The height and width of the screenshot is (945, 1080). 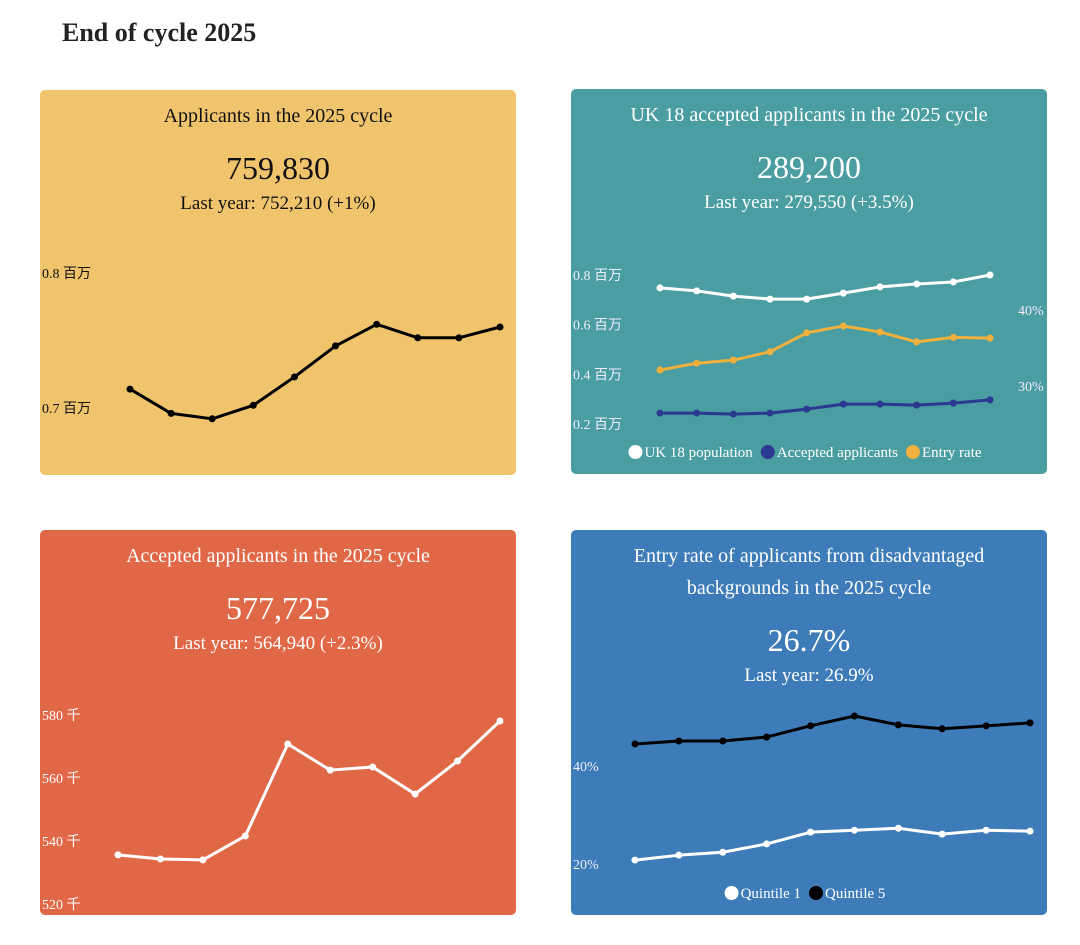 What do you see at coordinates (804, 894) in the screenshot?
I see `legend: Quintile 1 Quintile 5` at bounding box center [804, 894].